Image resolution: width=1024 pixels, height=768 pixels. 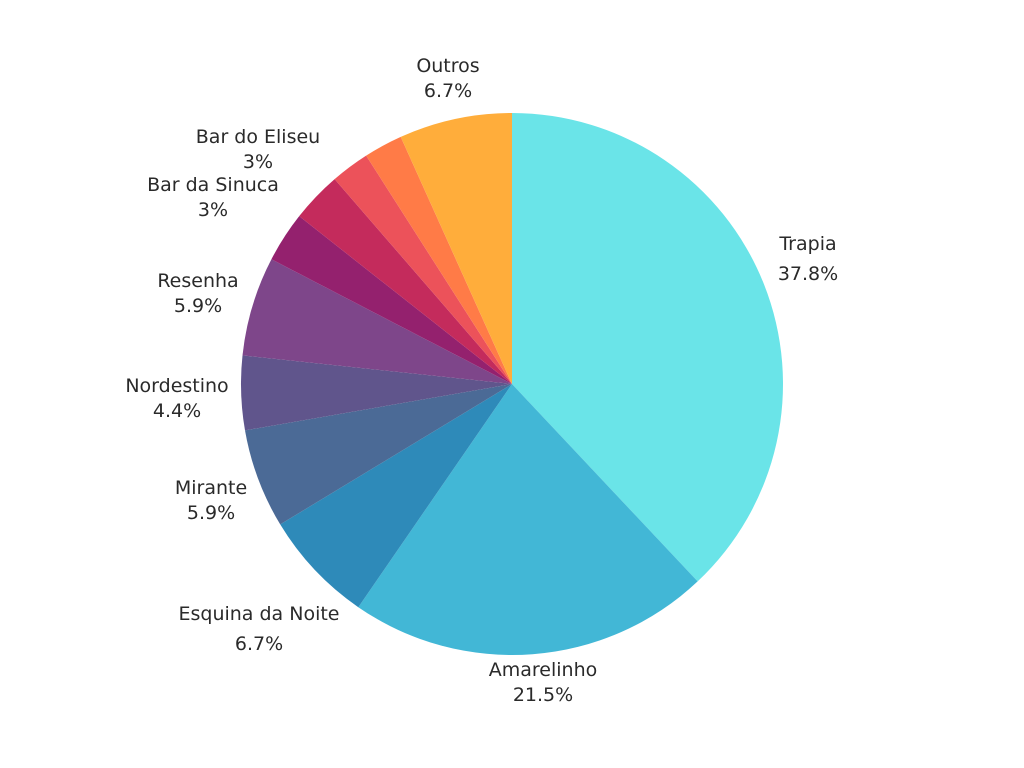 I want to click on slice-amarelinho, so click(x=528, y=520).